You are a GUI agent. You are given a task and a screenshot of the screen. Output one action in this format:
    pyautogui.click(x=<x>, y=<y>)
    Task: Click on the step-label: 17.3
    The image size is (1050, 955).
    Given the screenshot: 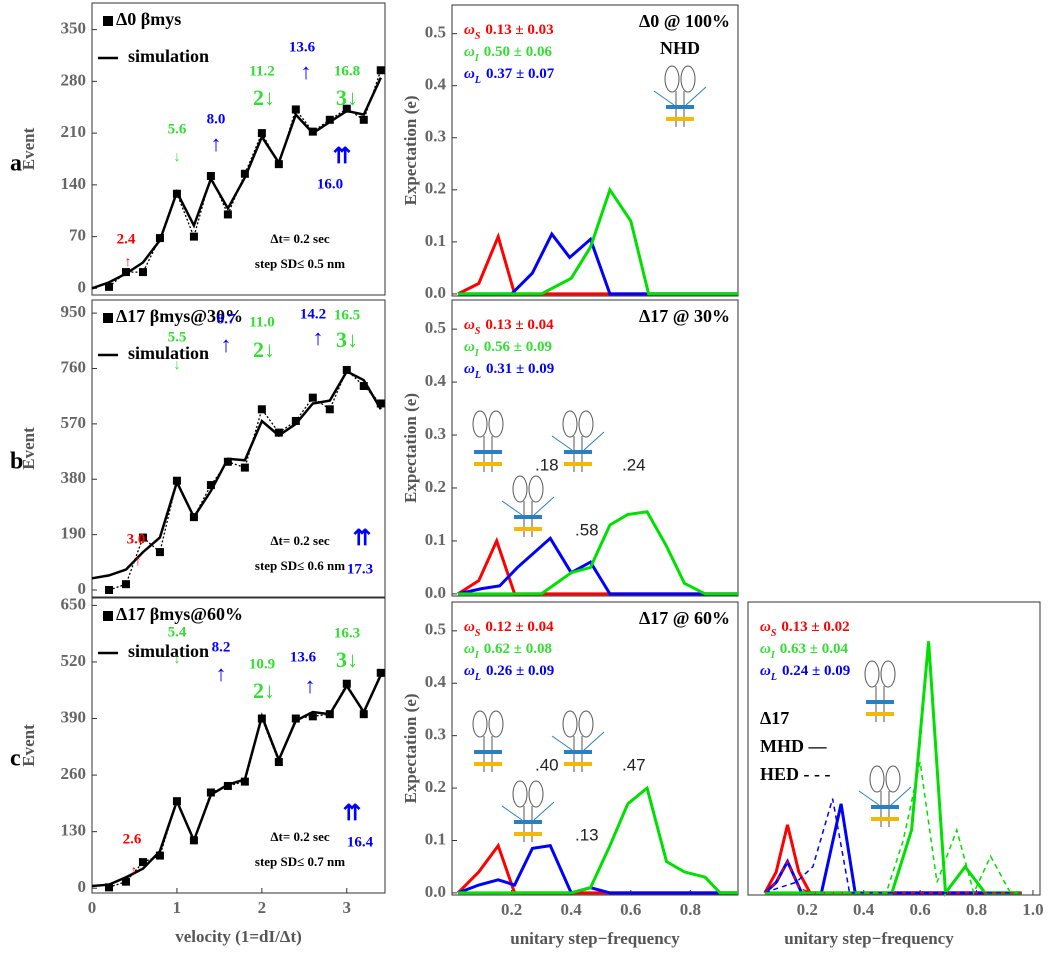 What is the action you would take?
    pyautogui.click(x=360, y=569)
    